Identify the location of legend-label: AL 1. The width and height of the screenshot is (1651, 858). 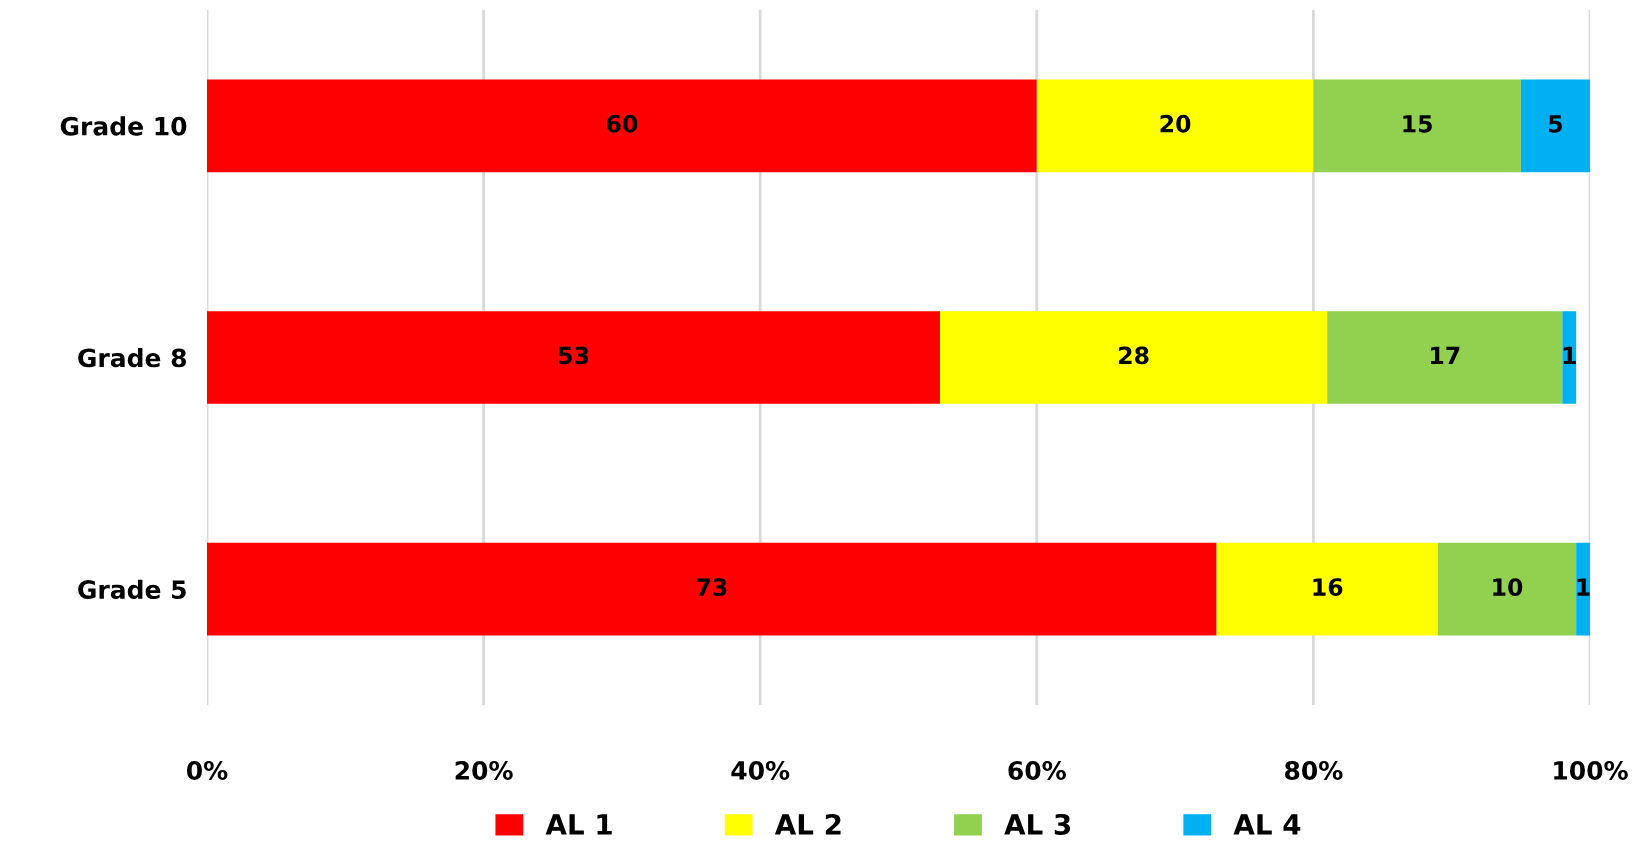
(578, 824).